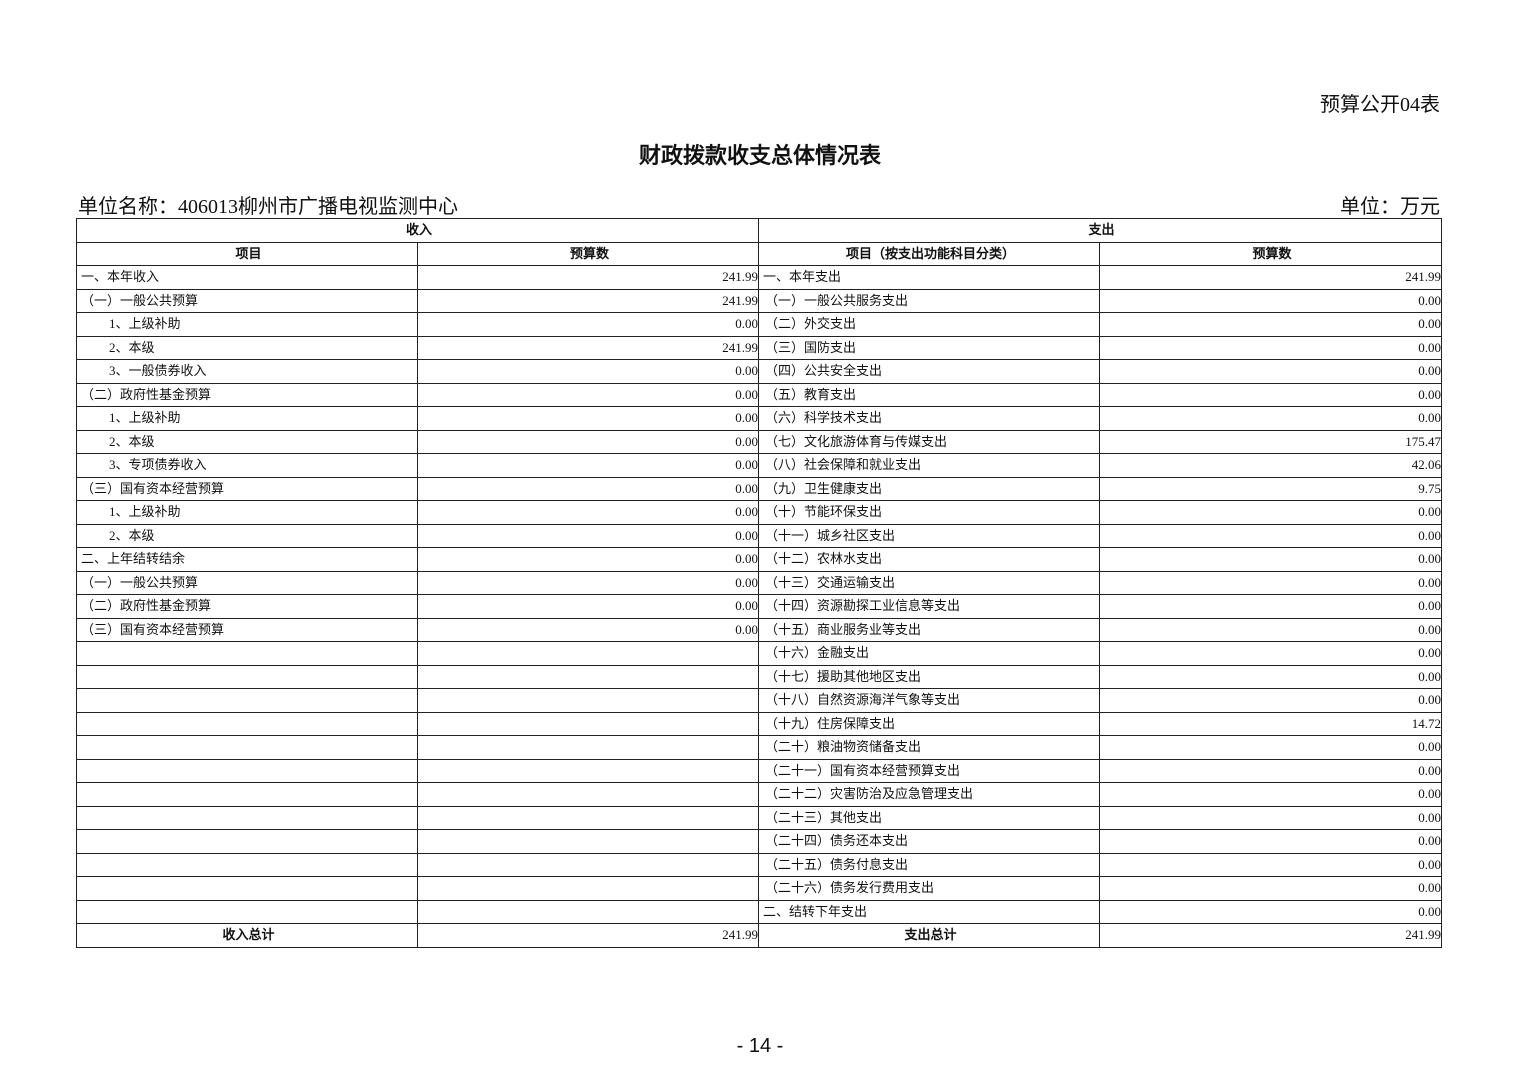 This screenshot has height=1074, width=1520. I want to click on expense-total-label: 支出总计, so click(929, 935).